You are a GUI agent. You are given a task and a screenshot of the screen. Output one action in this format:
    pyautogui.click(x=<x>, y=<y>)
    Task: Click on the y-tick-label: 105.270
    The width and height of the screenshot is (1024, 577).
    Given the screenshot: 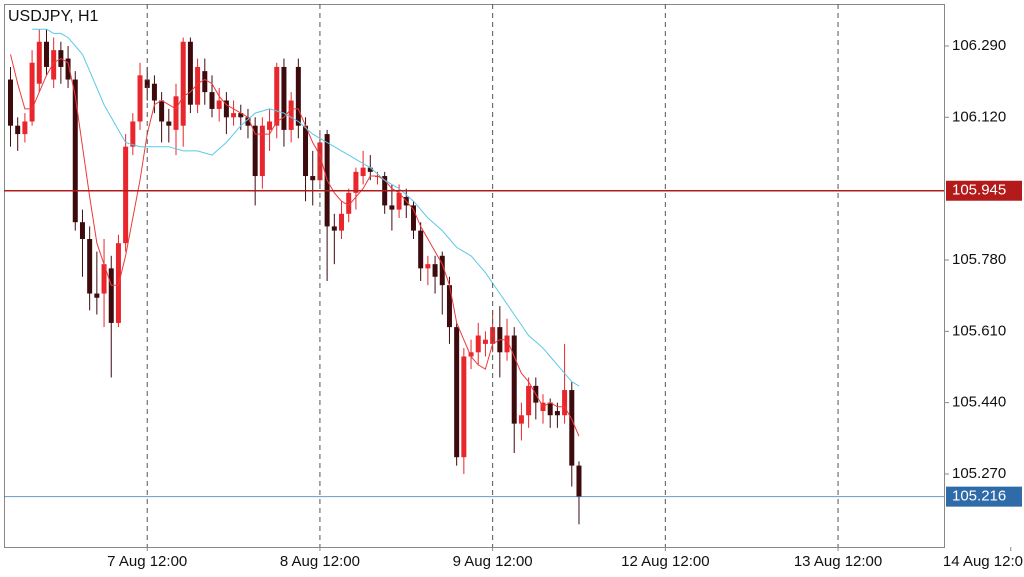 What is the action you would take?
    pyautogui.click(x=979, y=473)
    